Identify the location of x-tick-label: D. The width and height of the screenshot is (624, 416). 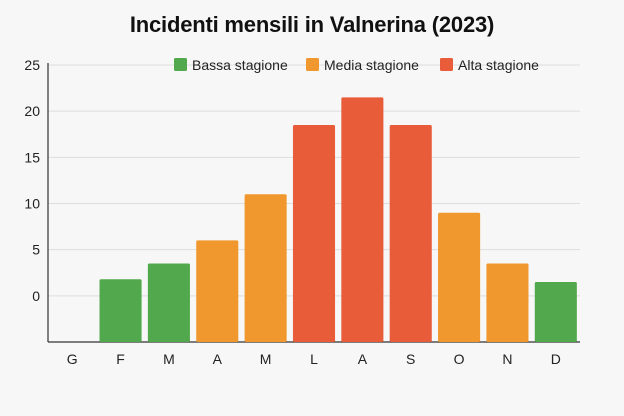
(556, 359).